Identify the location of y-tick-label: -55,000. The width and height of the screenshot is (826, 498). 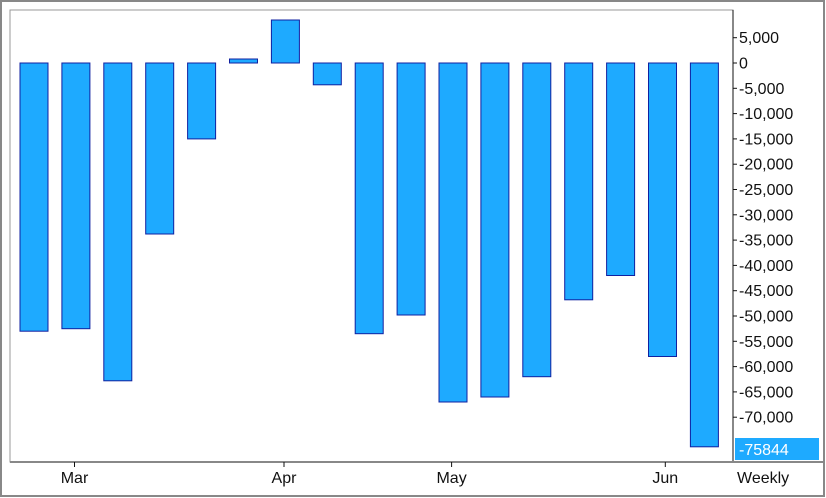
(766, 342).